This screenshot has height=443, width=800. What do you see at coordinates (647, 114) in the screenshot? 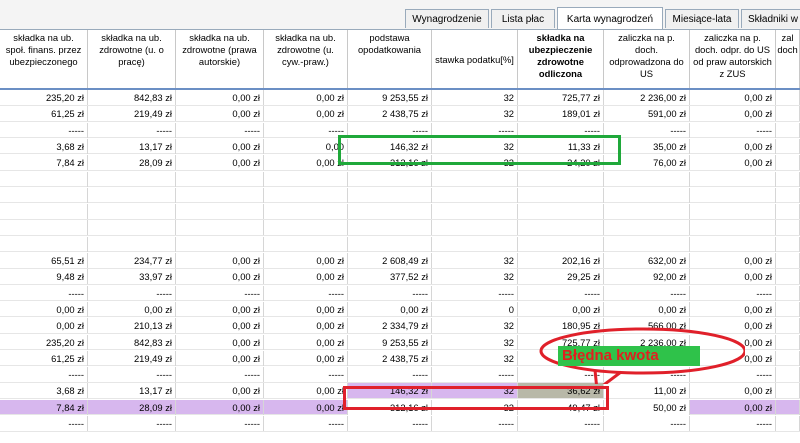
I see `table-cell: 591,00 zł` at bounding box center [647, 114].